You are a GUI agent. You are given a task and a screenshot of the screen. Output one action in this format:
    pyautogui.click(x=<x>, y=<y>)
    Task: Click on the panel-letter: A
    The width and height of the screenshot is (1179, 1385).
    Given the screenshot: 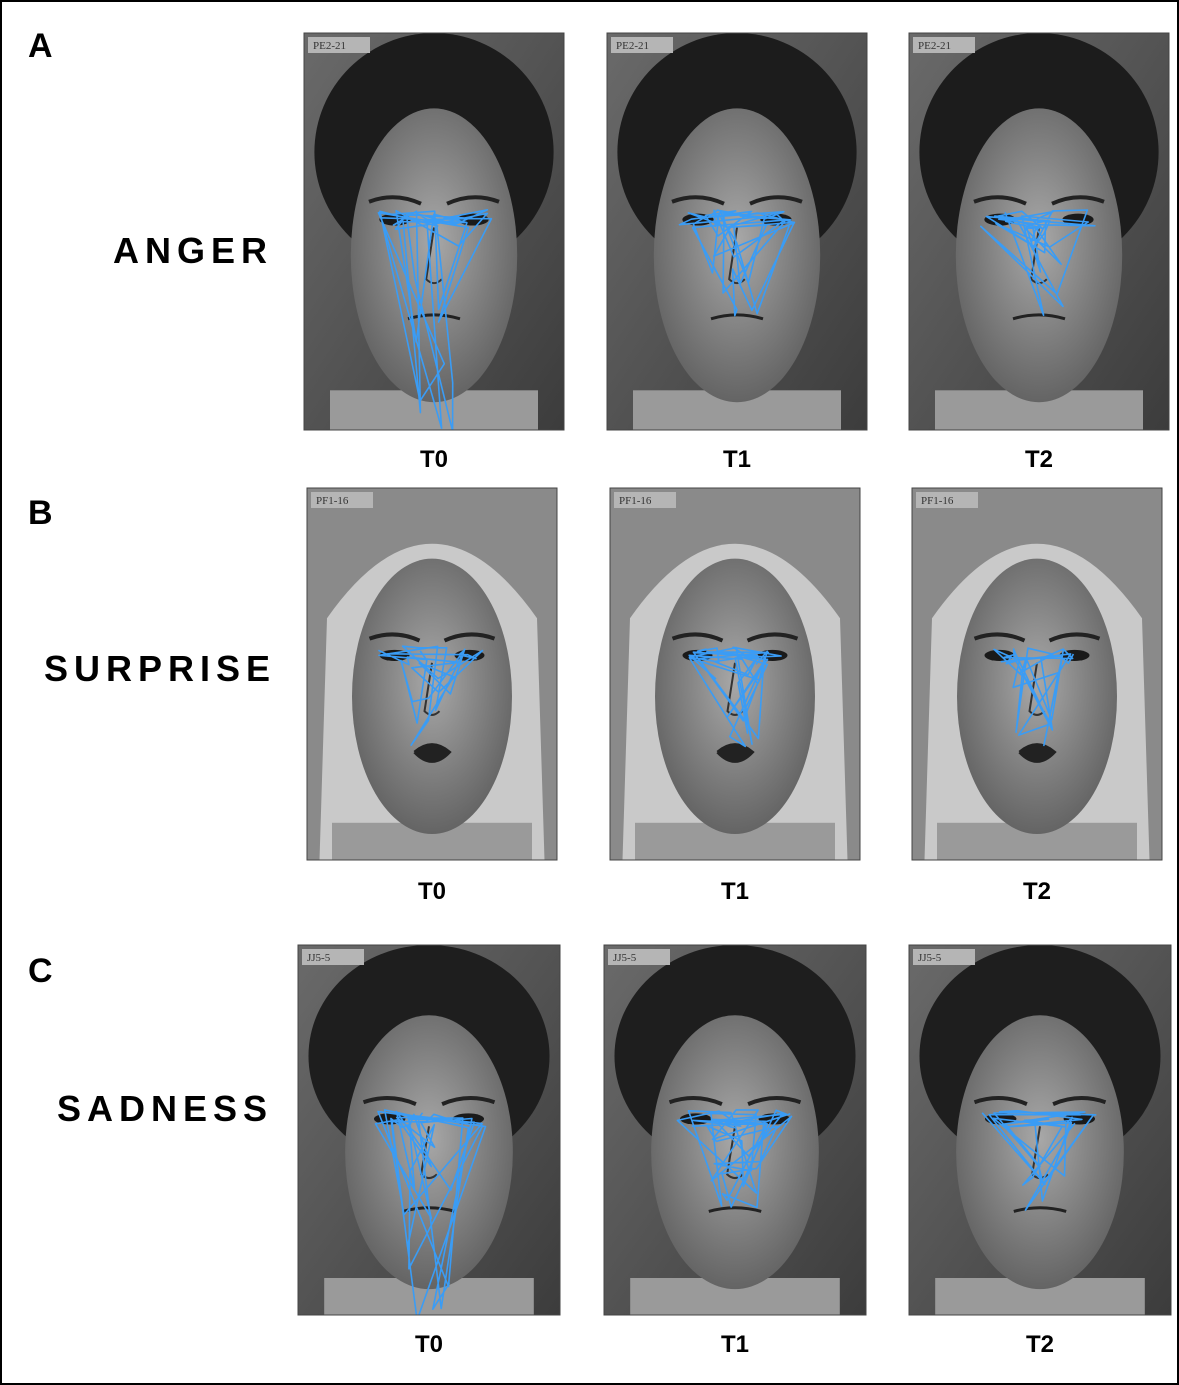 What is the action you would take?
    pyautogui.click(x=40, y=46)
    